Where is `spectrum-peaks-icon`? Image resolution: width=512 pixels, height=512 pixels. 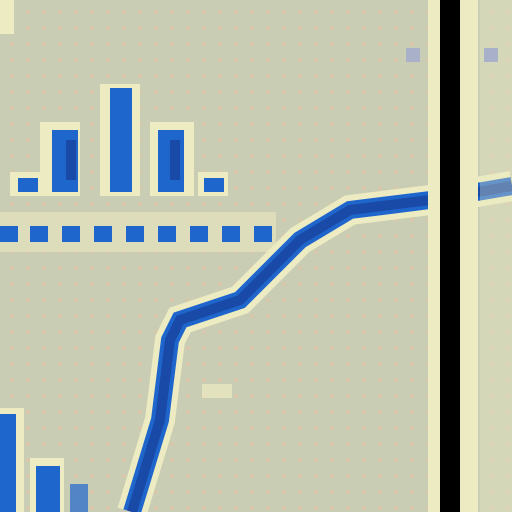
spectrum-peaks-icon is located at coordinates (119, 140).